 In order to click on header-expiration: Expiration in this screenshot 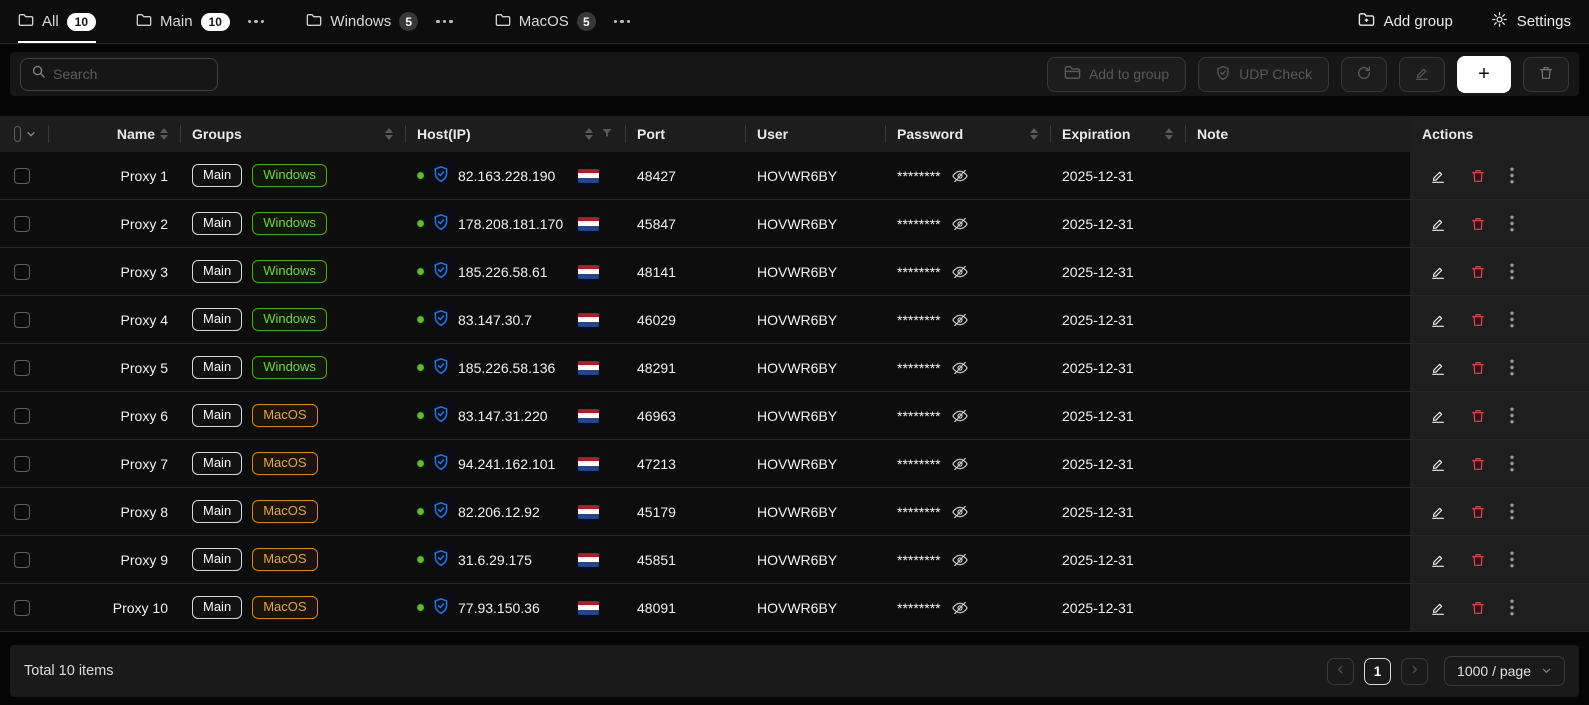, I will do `click(1117, 134)`.